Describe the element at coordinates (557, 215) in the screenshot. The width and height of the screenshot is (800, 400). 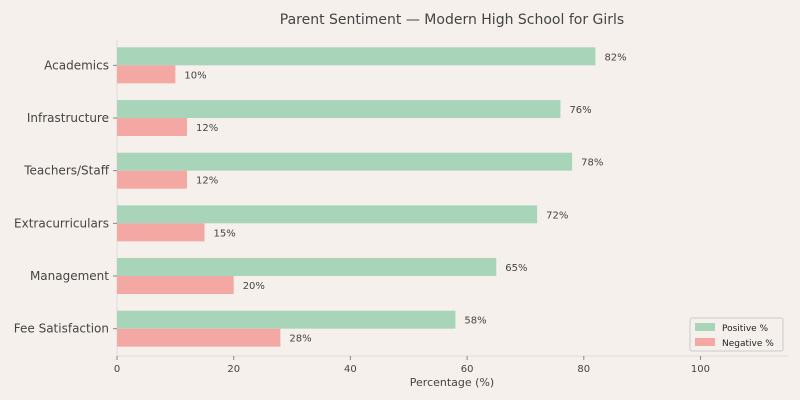
I see `data-label: 72%` at that location.